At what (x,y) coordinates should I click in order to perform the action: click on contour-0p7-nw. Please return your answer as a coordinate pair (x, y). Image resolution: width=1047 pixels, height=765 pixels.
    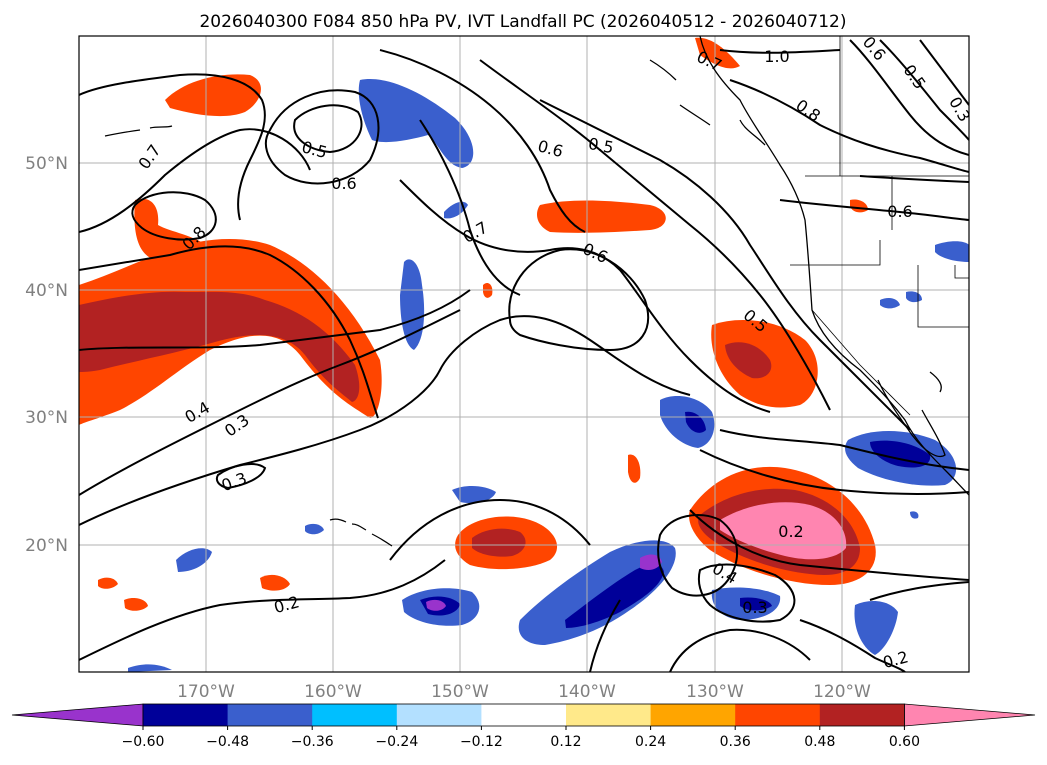
    Looking at the image, I should click on (172, 147).